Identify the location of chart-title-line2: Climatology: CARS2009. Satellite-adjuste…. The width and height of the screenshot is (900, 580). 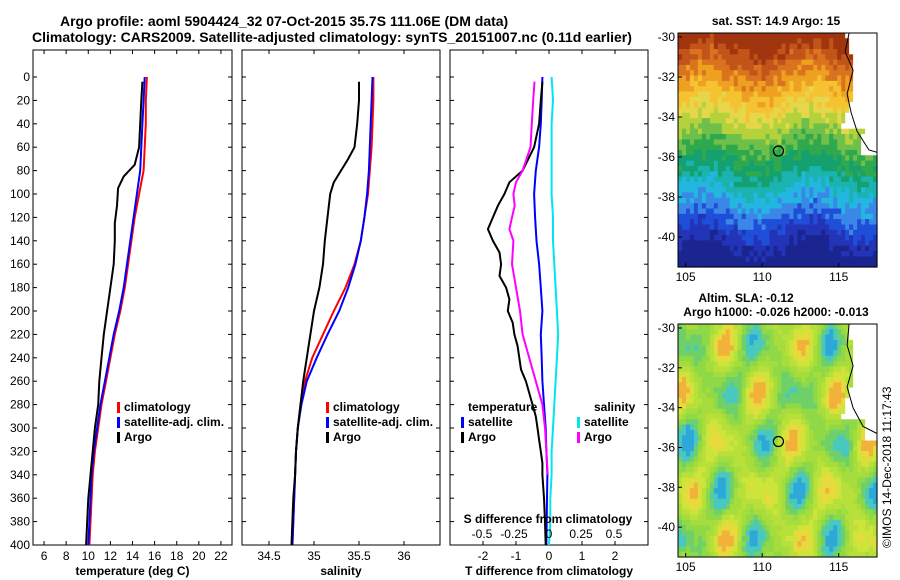
(332, 37).